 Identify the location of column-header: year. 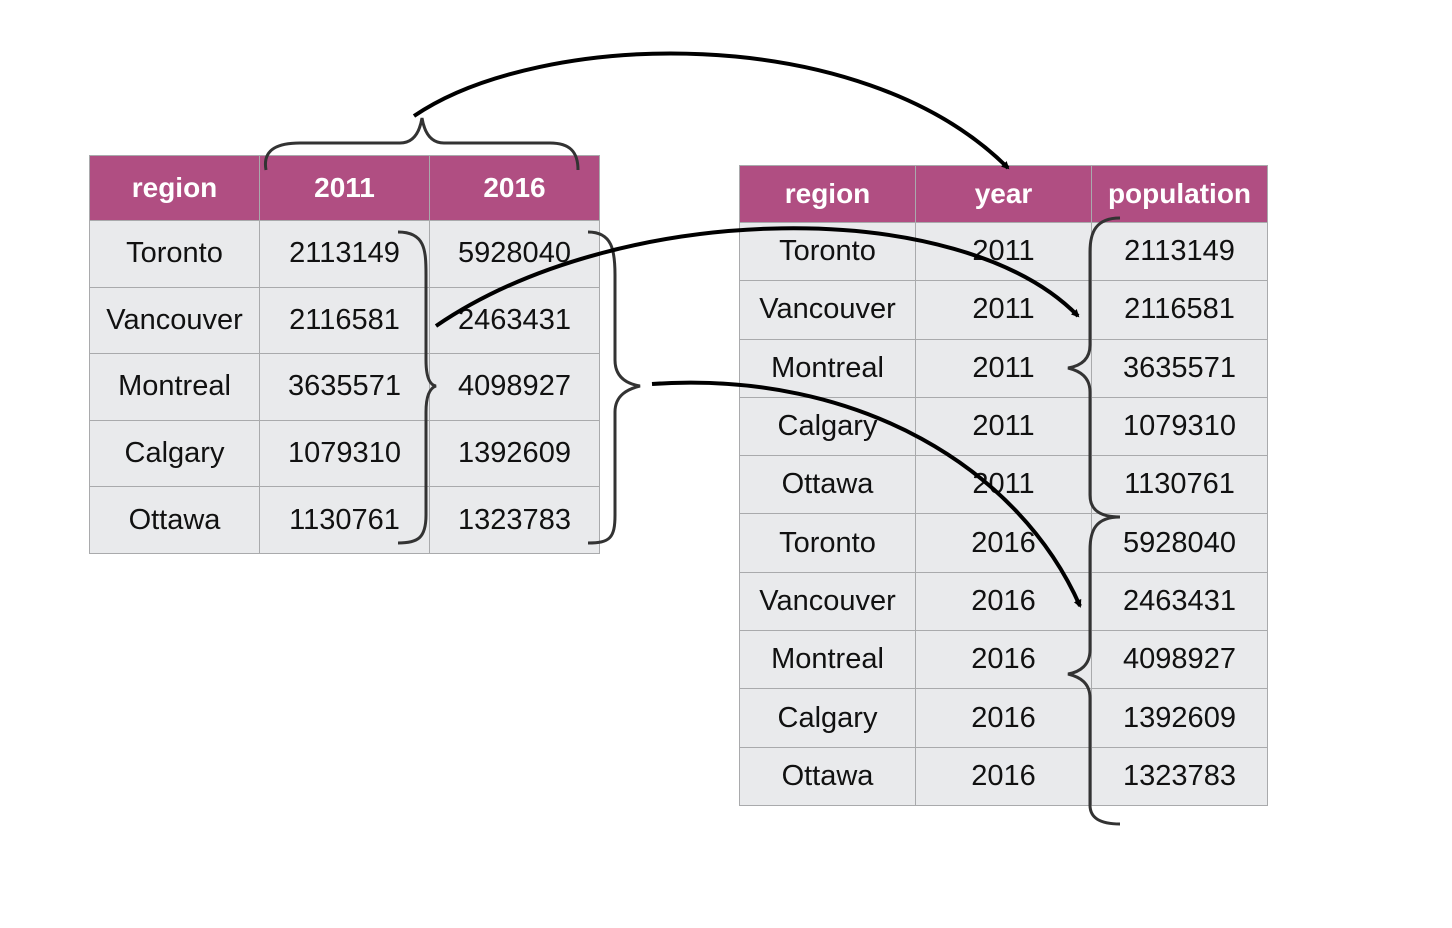
(1003, 194).